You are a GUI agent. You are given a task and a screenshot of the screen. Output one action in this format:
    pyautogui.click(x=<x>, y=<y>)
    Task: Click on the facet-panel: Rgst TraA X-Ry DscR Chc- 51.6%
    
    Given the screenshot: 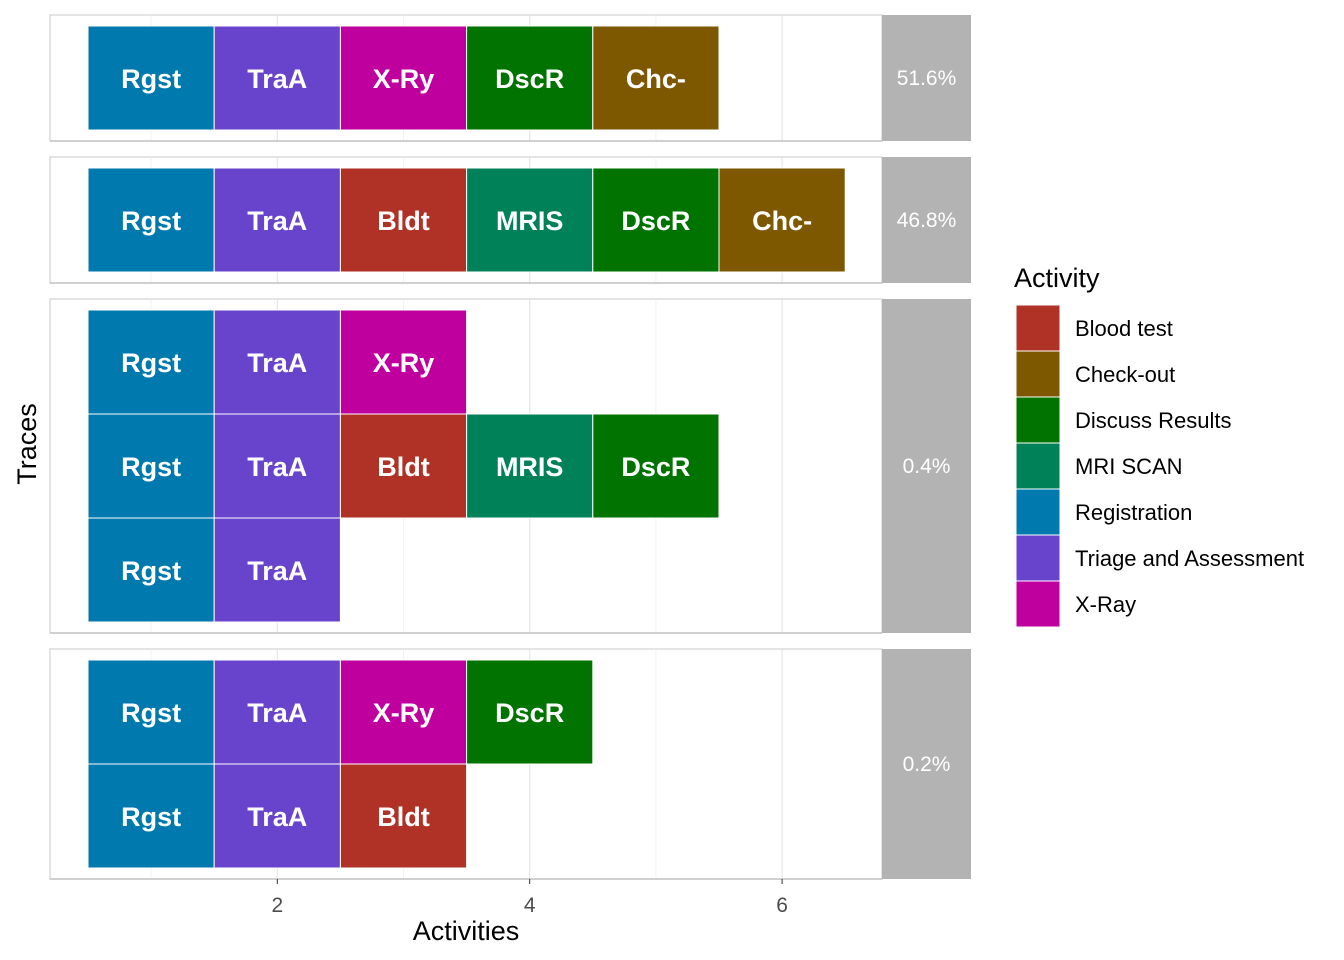 What is the action you would take?
    pyautogui.click(x=510, y=78)
    